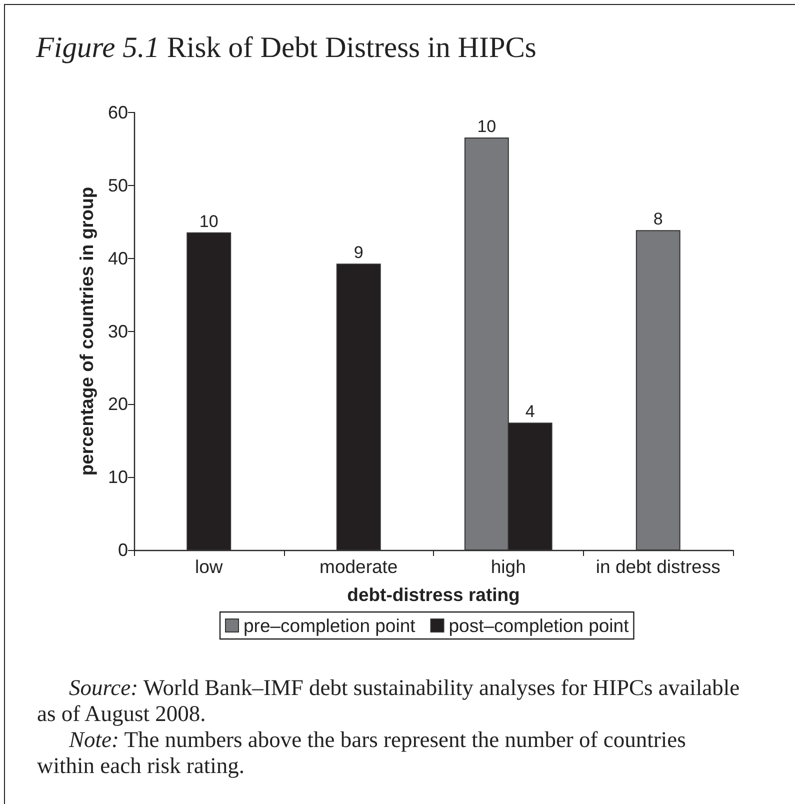 The width and height of the screenshot is (795, 804). Describe the element at coordinates (359, 252) in the screenshot. I see `annotation: 9` at that location.